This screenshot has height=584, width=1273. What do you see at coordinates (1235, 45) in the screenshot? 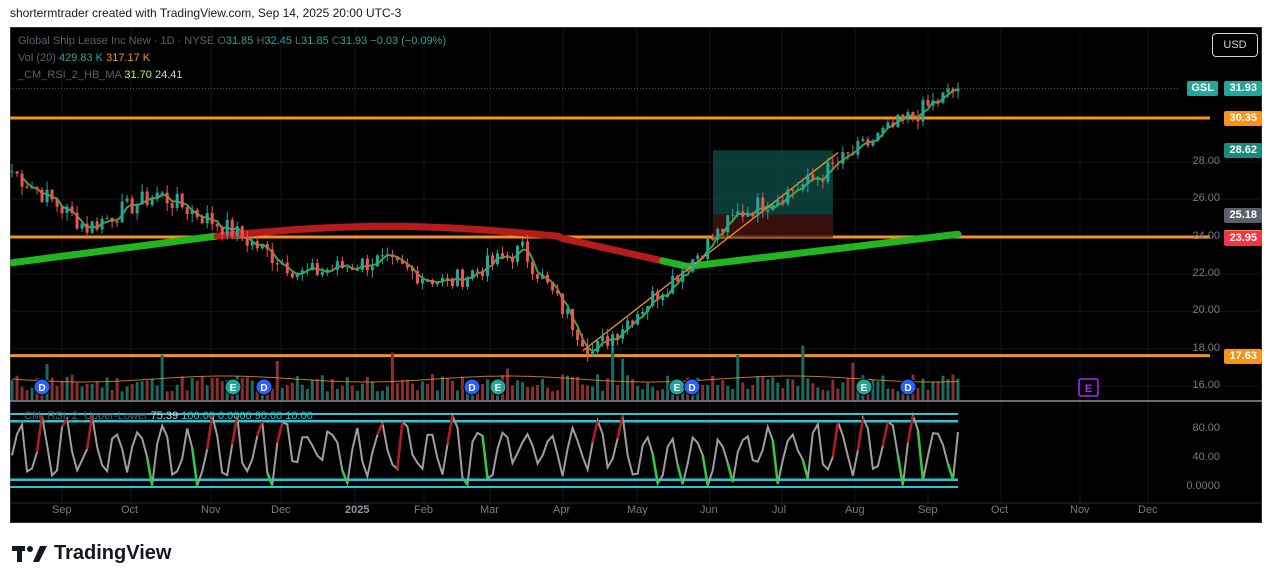
I see `currency-button: USD` at bounding box center [1235, 45].